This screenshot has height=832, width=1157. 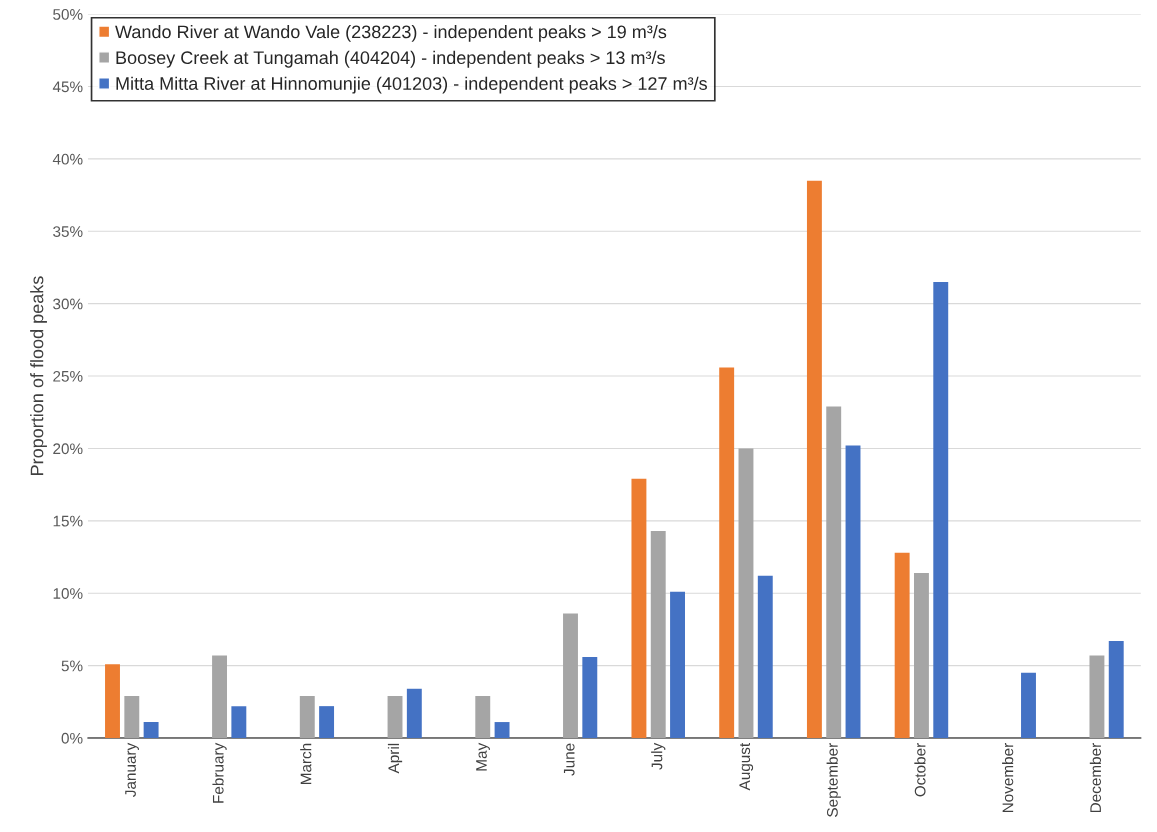 What do you see at coordinates (67, 159) in the screenshot?
I see `y-tick-label: 40%` at bounding box center [67, 159].